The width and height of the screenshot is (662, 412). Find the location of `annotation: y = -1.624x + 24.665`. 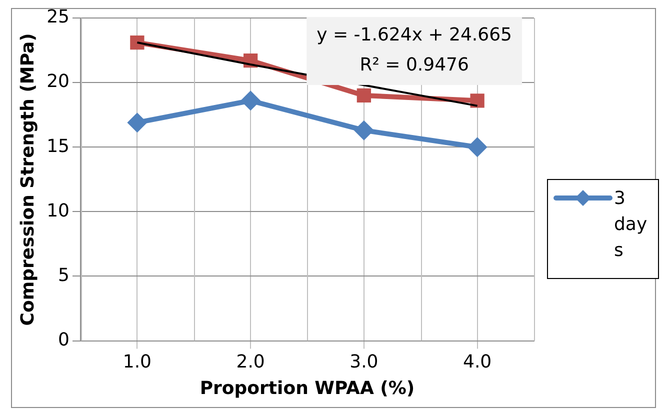

annotation: y = -1.624x + 24.665 is located at coordinates (414, 35).